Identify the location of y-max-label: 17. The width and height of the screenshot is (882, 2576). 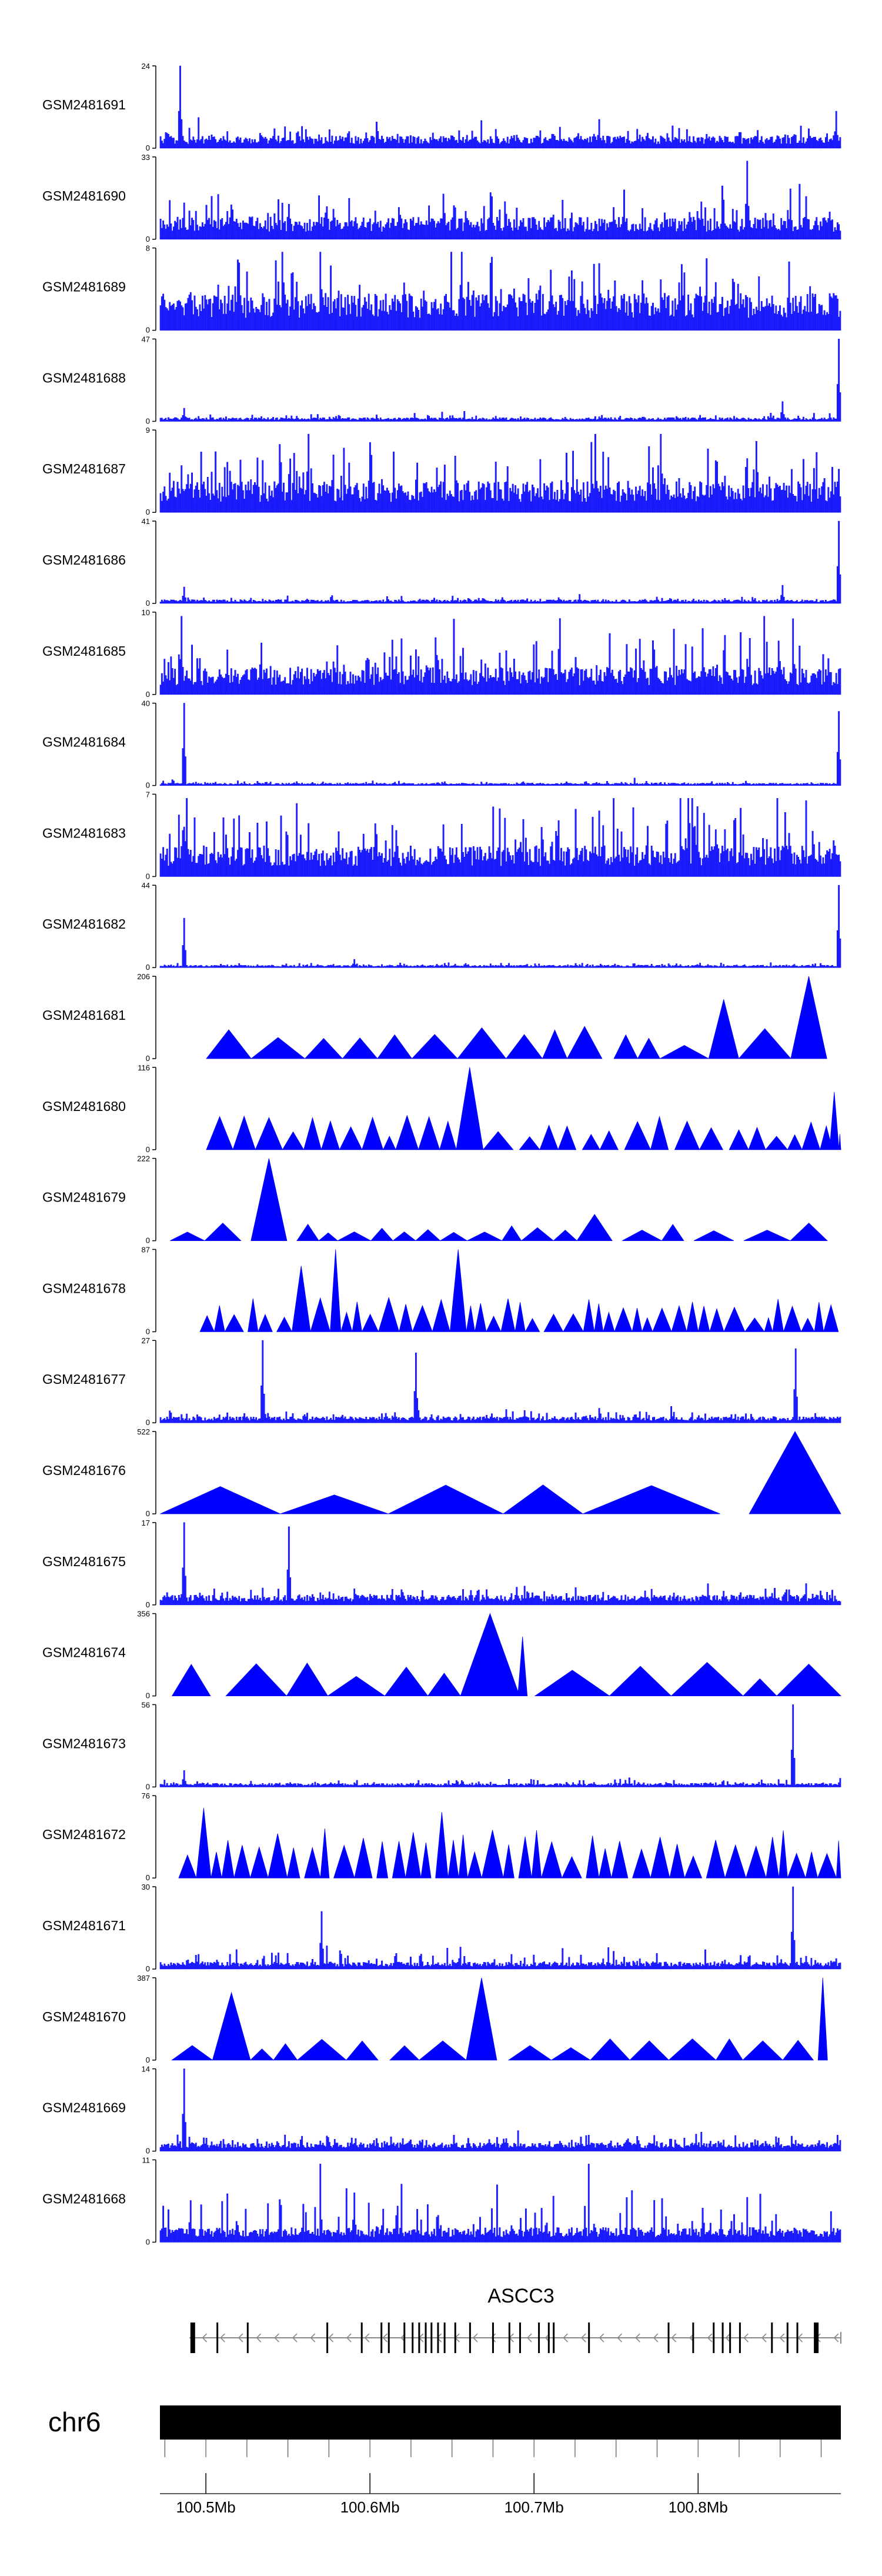
(146, 1523).